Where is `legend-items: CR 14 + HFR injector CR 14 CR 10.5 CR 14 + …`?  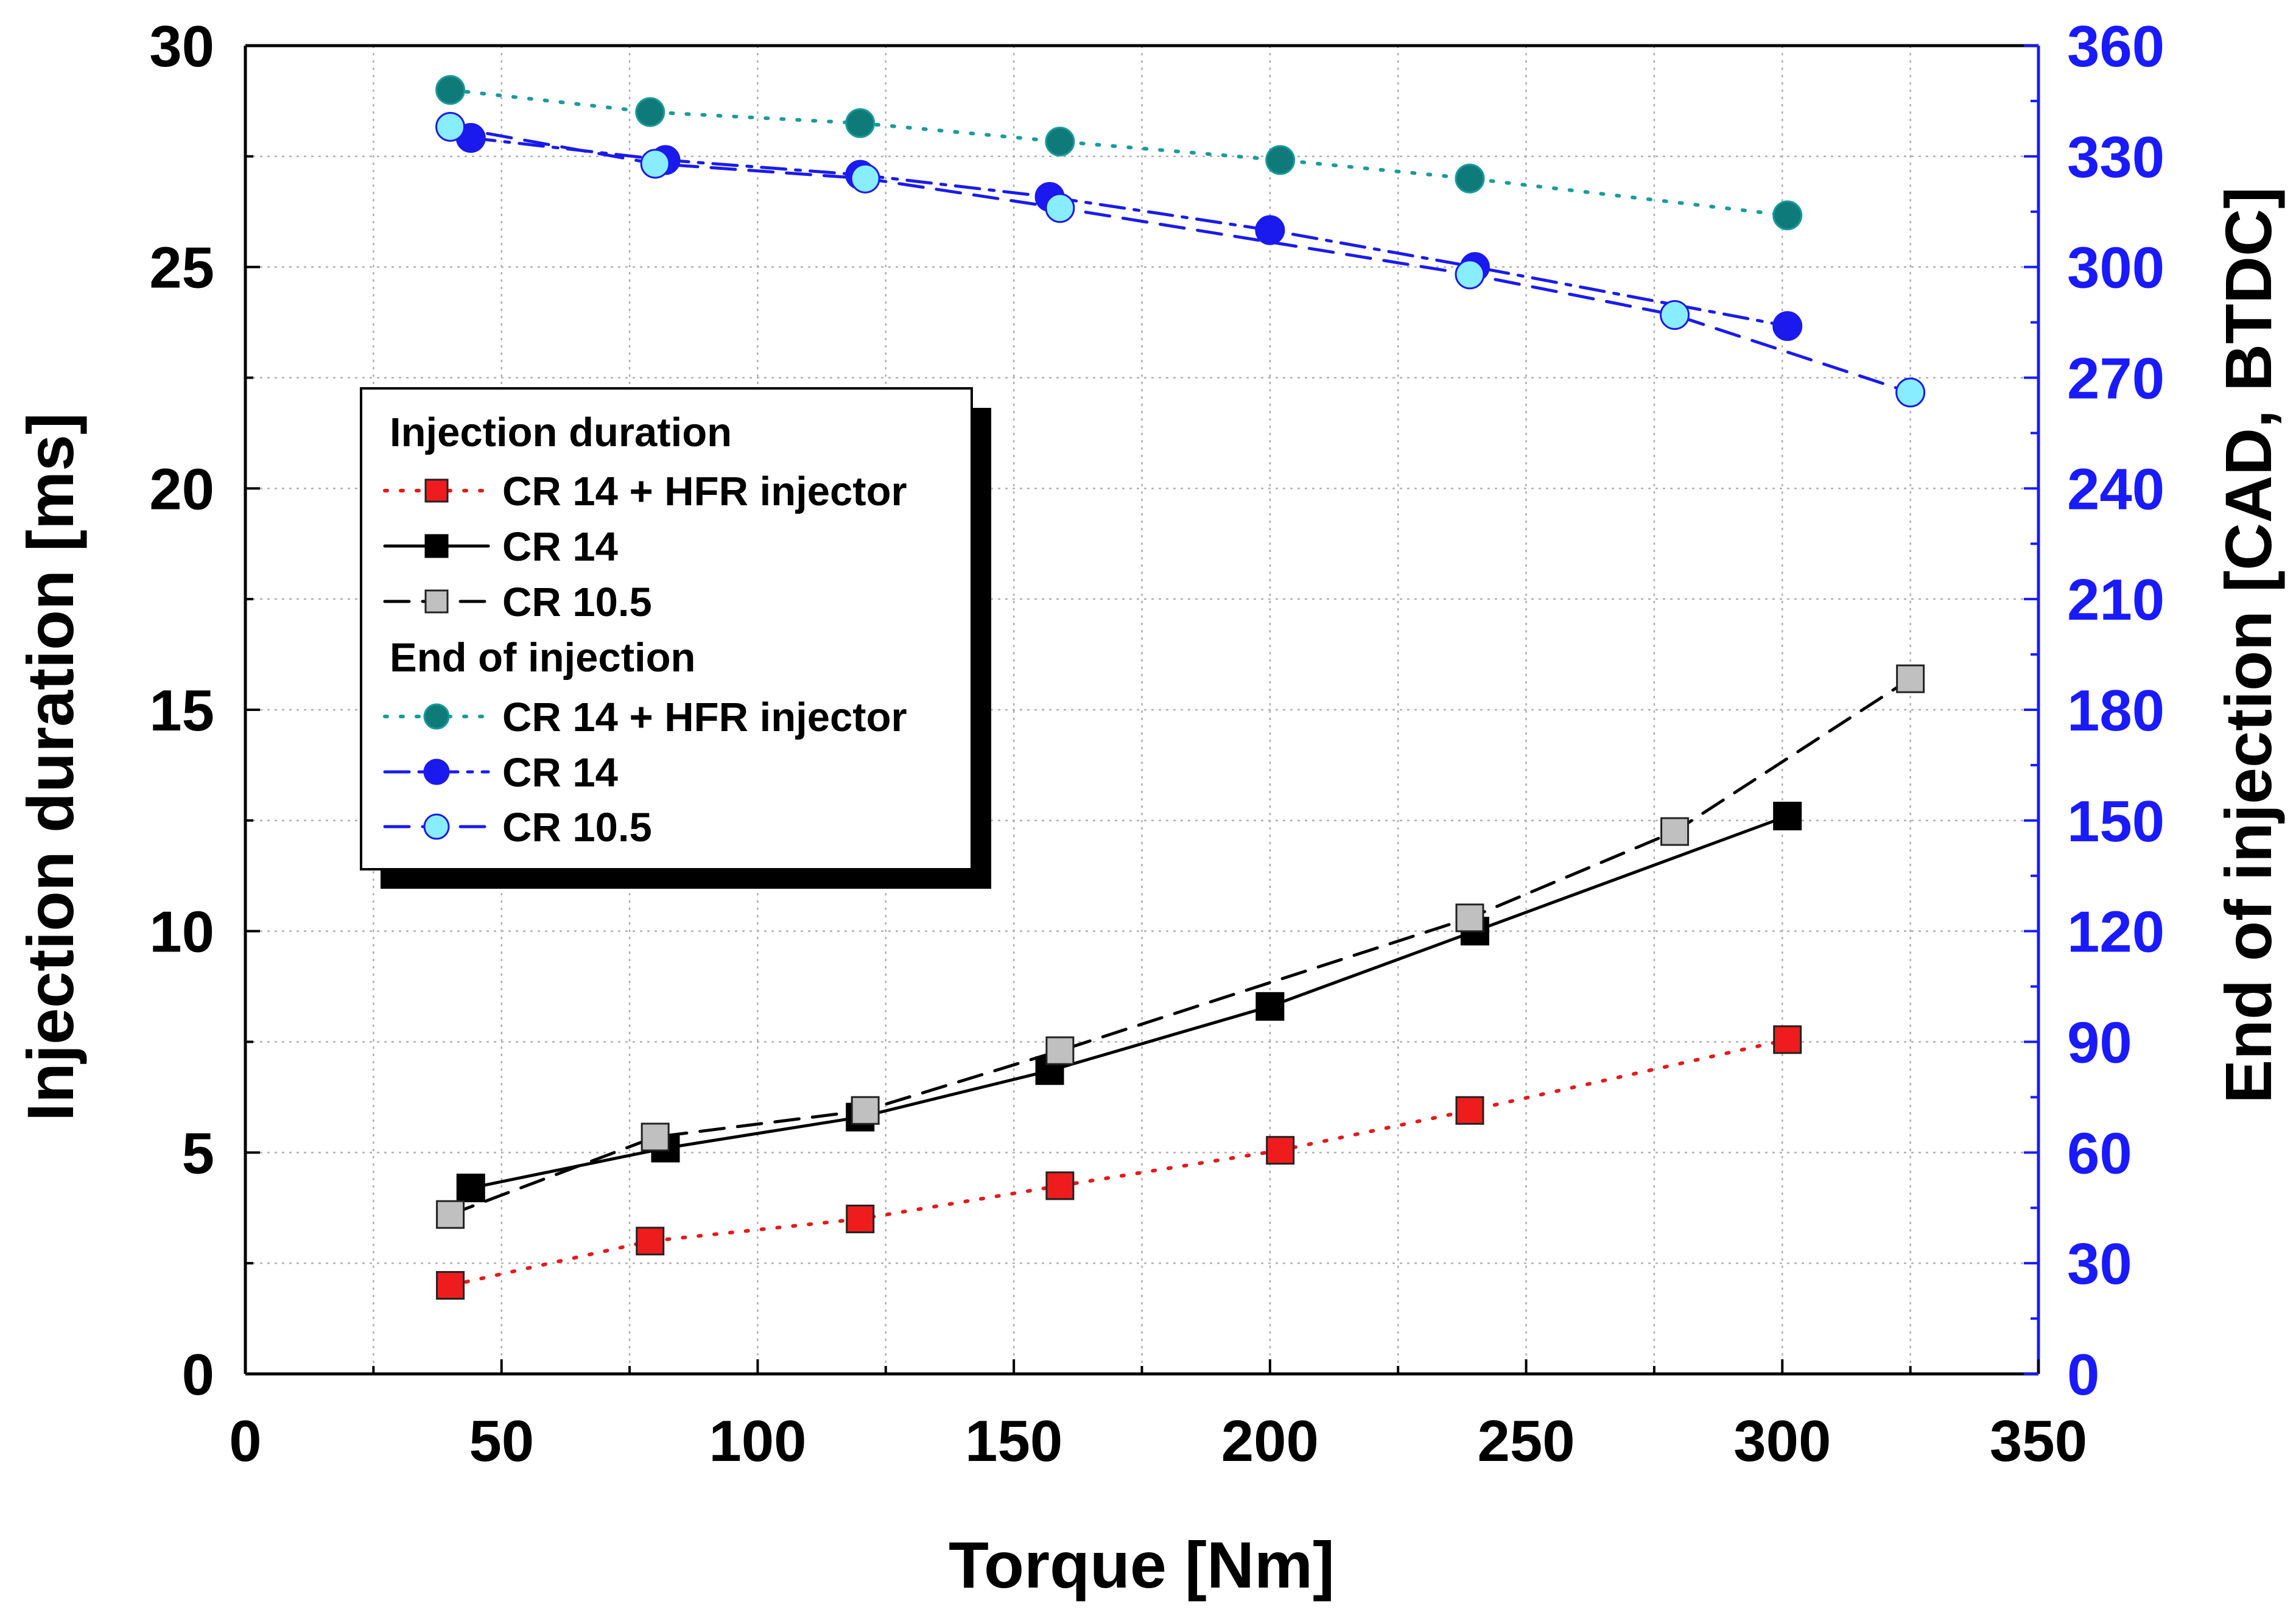
legend-items: CR 14 + HFR injector CR 14 CR 10.5 CR 14 + … is located at coordinates (645, 660).